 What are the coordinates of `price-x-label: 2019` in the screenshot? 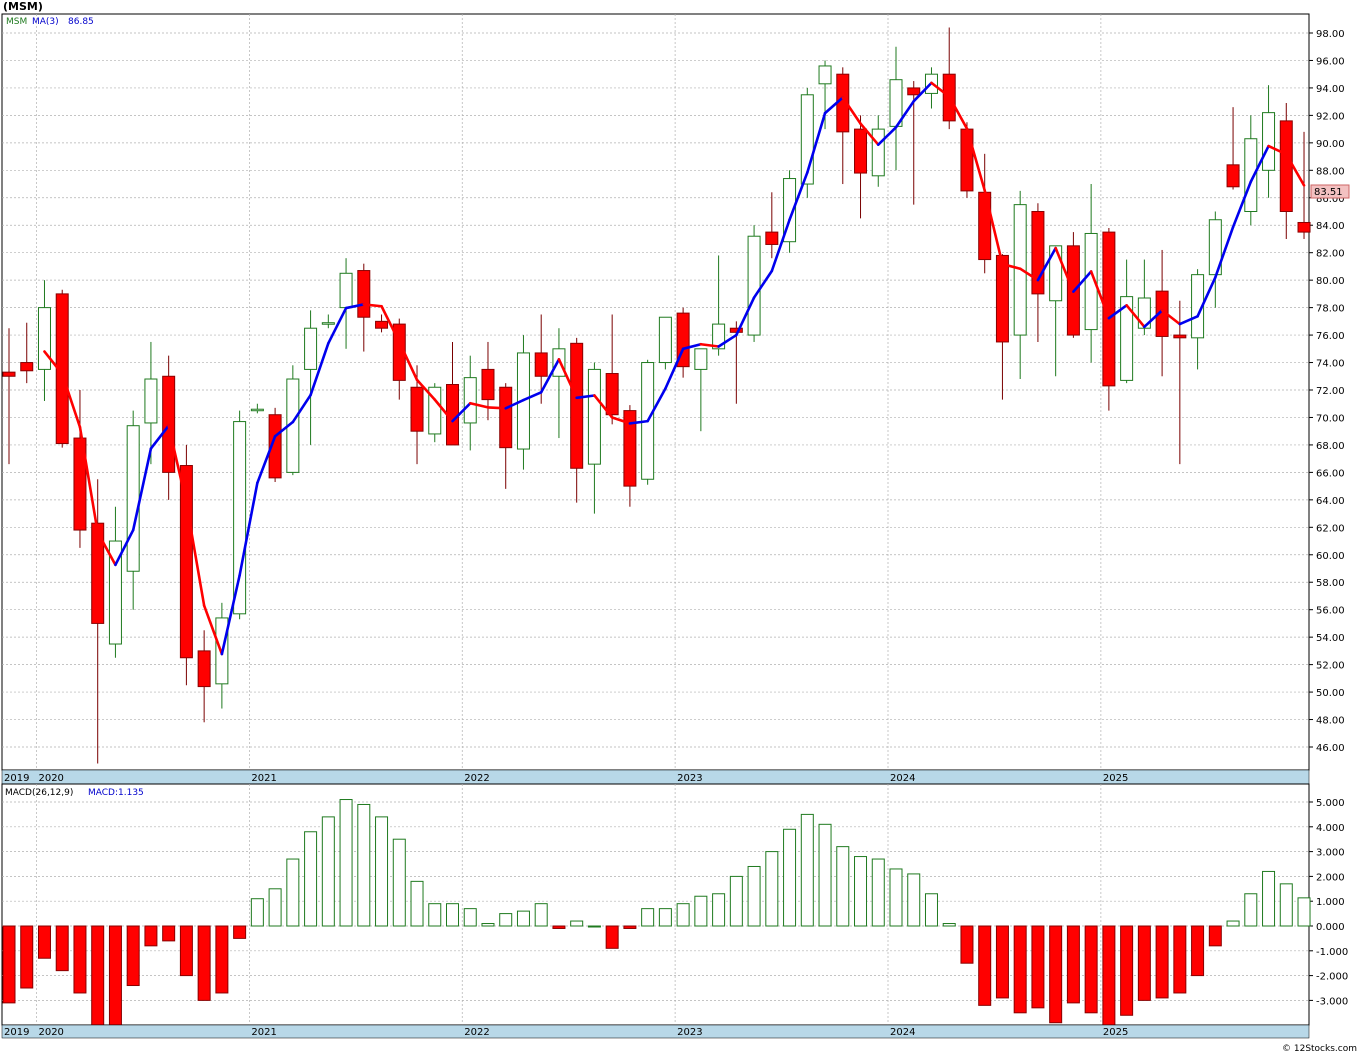 It's located at (16, 778).